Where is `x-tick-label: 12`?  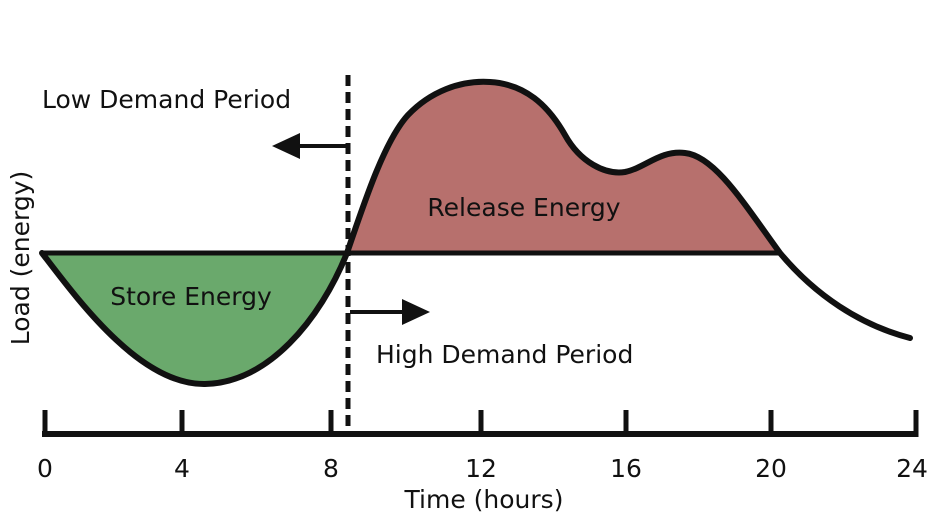 x-tick-label: 12 is located at coordinates (481, 468).